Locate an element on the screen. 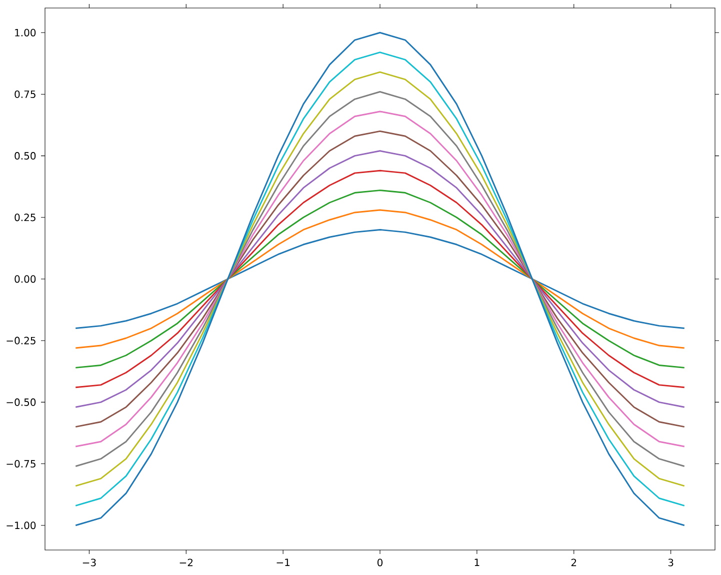  y-tick-label: 0.75 is located at coordinates (25, 94).